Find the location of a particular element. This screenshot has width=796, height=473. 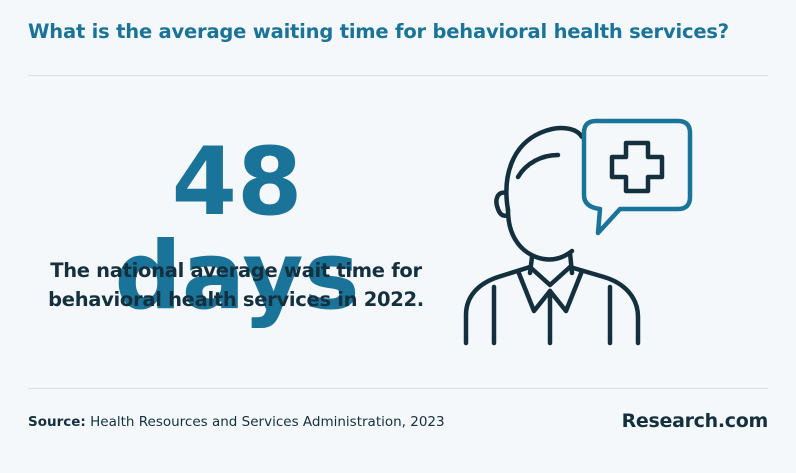

speech-bubble is located at coordinates (637, 177).